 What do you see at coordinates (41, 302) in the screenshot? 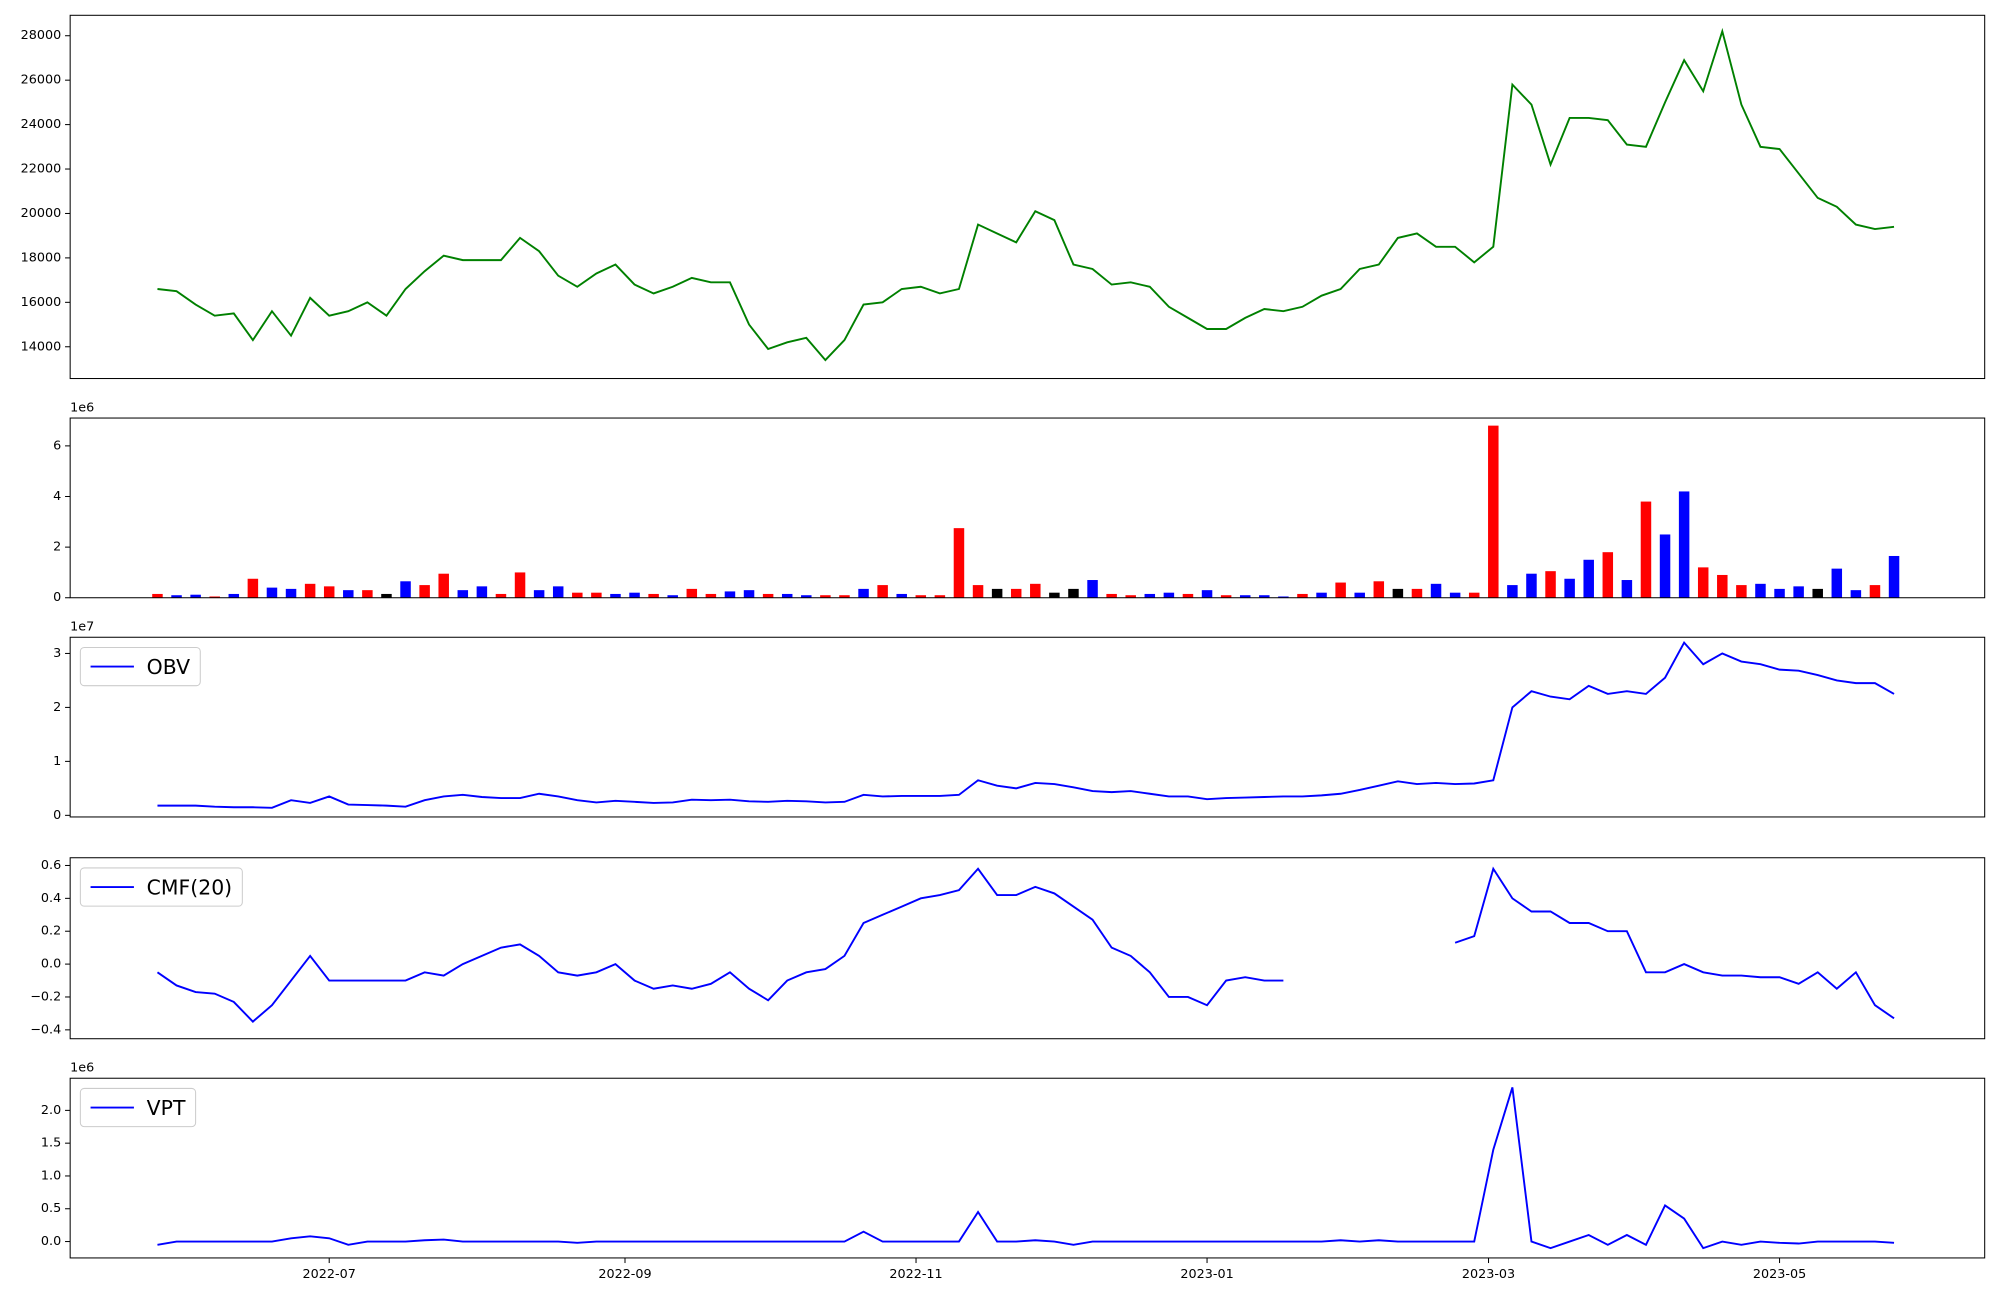
I see `y-tick-label: 16000` at bounding box center [41, 302].